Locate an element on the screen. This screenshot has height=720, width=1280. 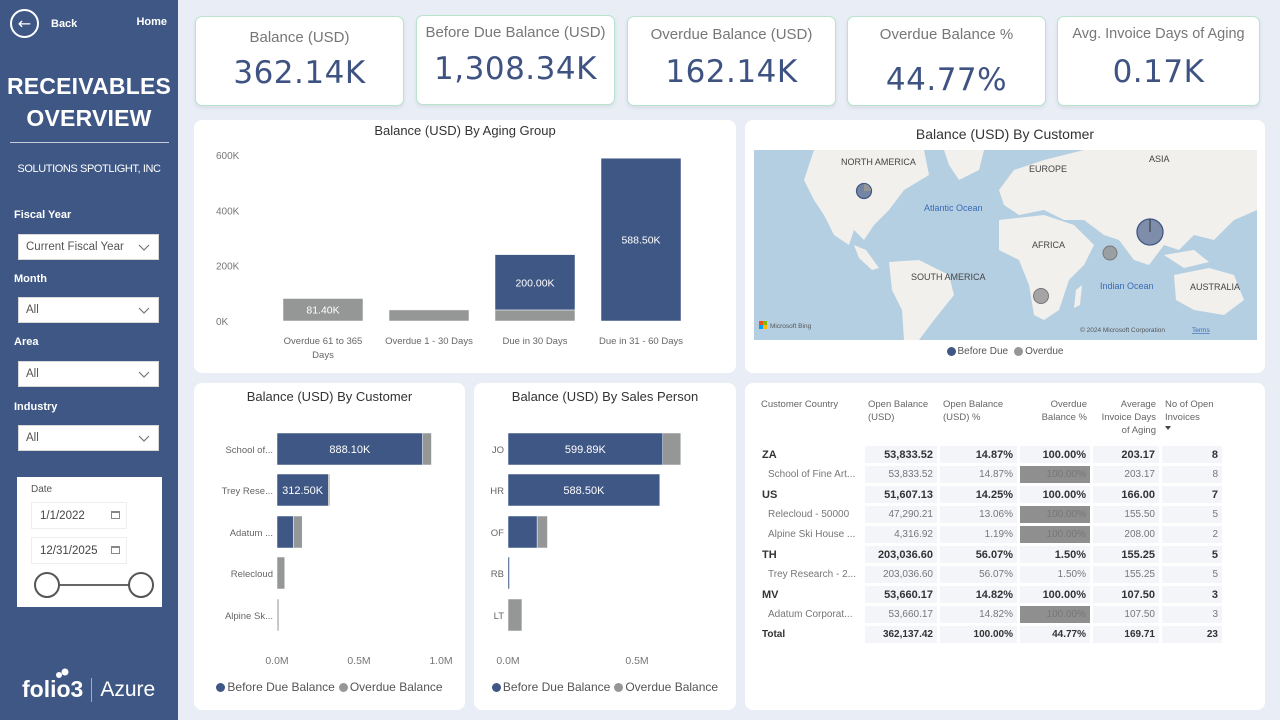
map-label-north-america: NORTH AMERICA is located at coordinates (878, 162).